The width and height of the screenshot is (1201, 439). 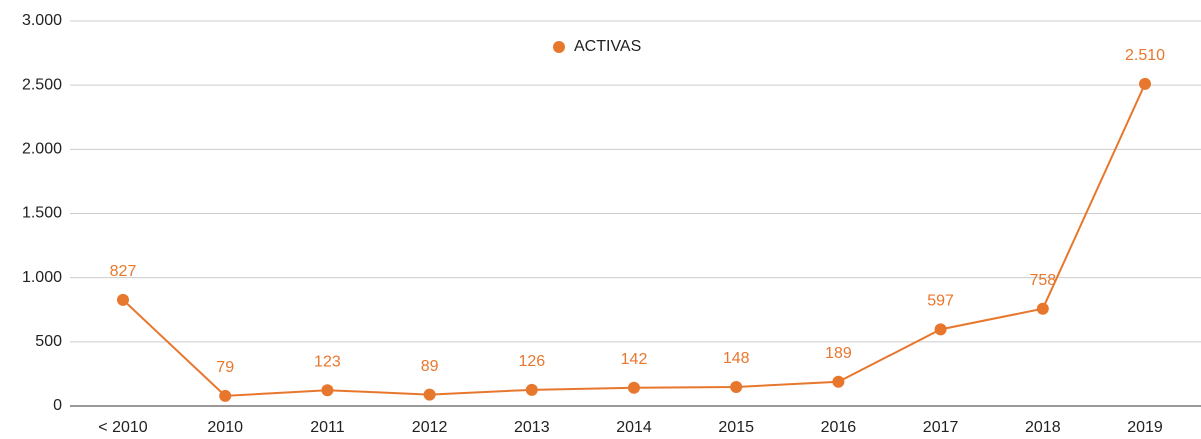 What do you see at coordinates (839, 427) in the screenshot?
I see `x-tick-label: 2016` at bounding box center [839, 427].